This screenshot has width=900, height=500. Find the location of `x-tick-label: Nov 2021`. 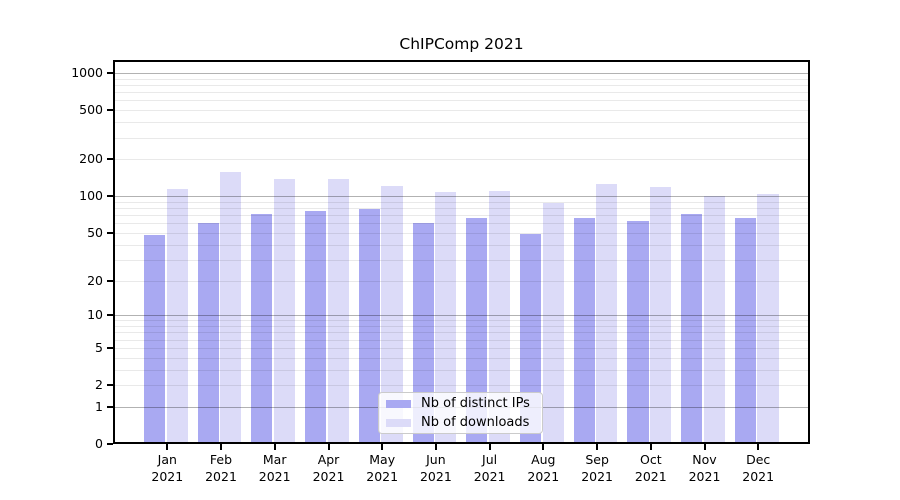

x-tick-label: Nov 2021 is located at coordinates (705, 468).